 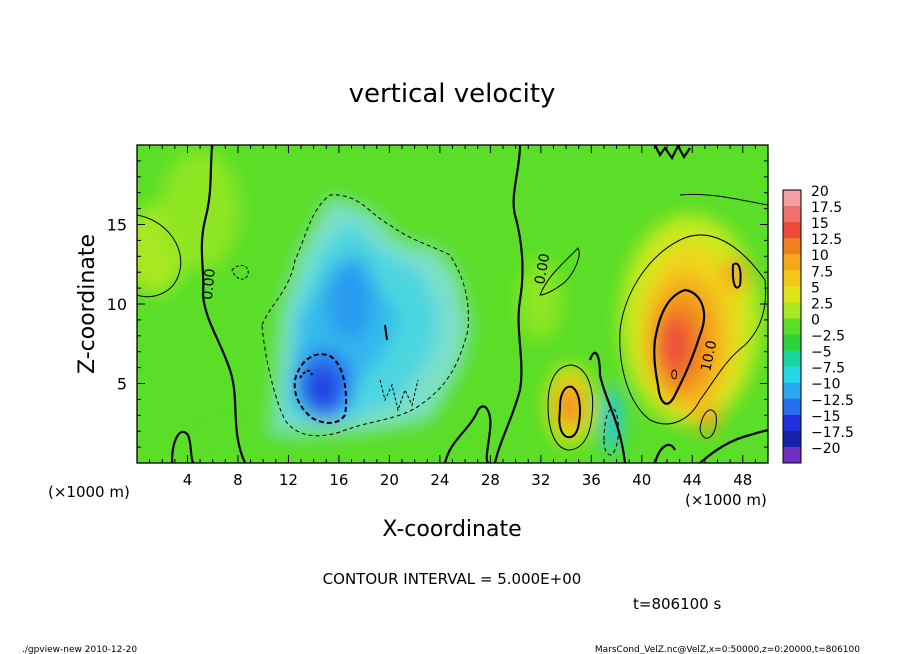 I want to click on y-tick-label: 5, so click(x=122, y=384).